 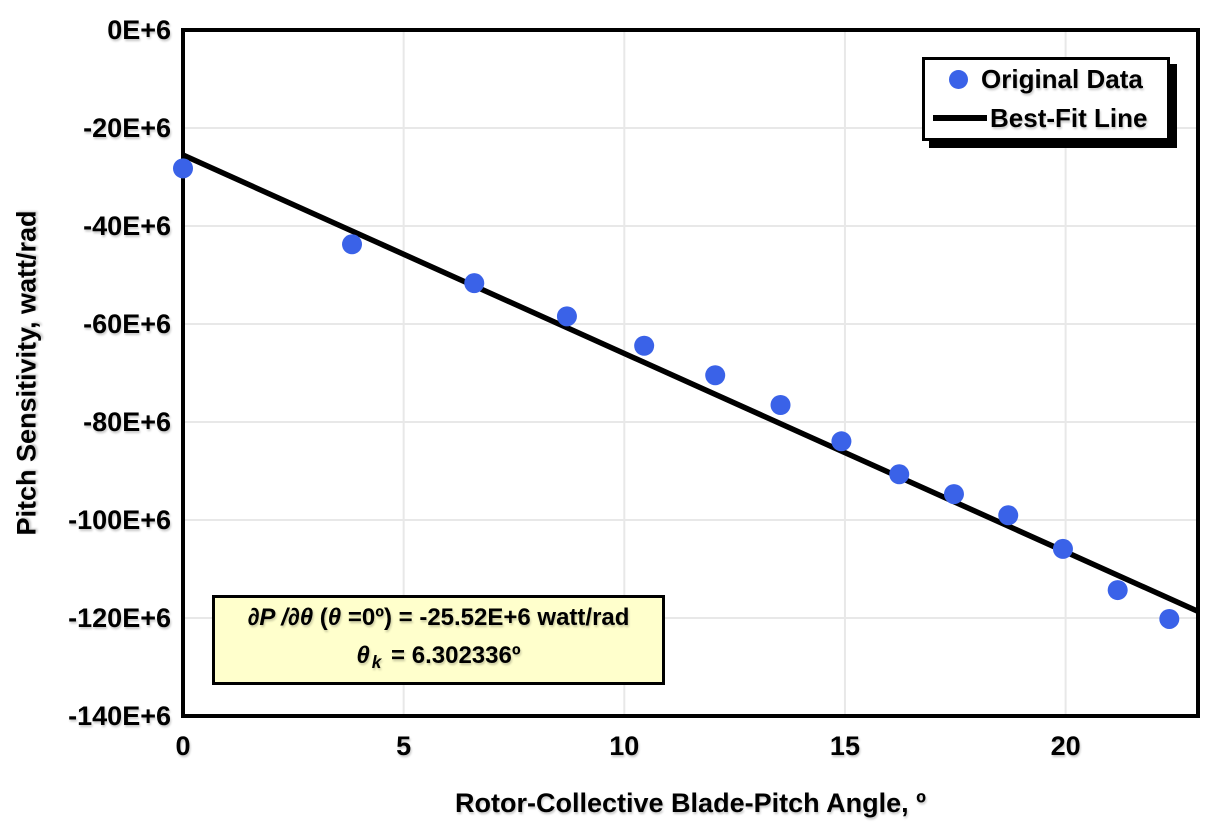 What do you see at coordinates (280, 617) in the screenshot?
I see `partial-derivative-expression: ∂P /∂θ` at bounding box center [280, 617].